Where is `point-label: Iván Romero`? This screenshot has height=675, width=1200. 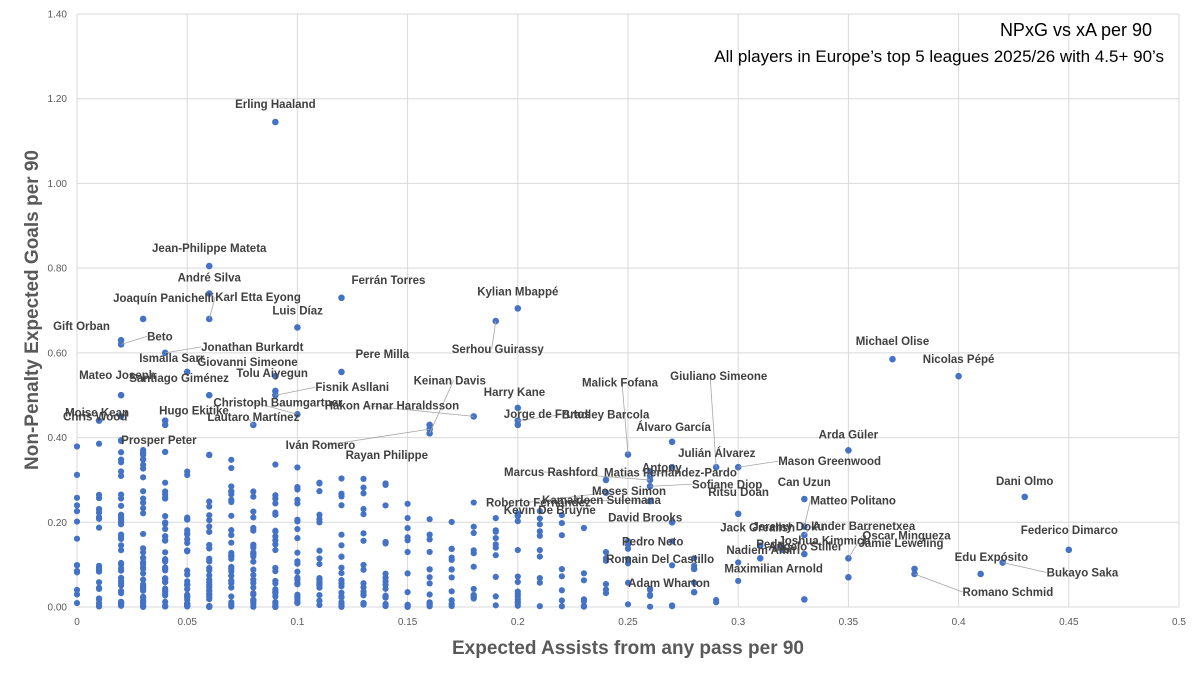 point-label: Iván Romero is located at coordinates (321, 446).